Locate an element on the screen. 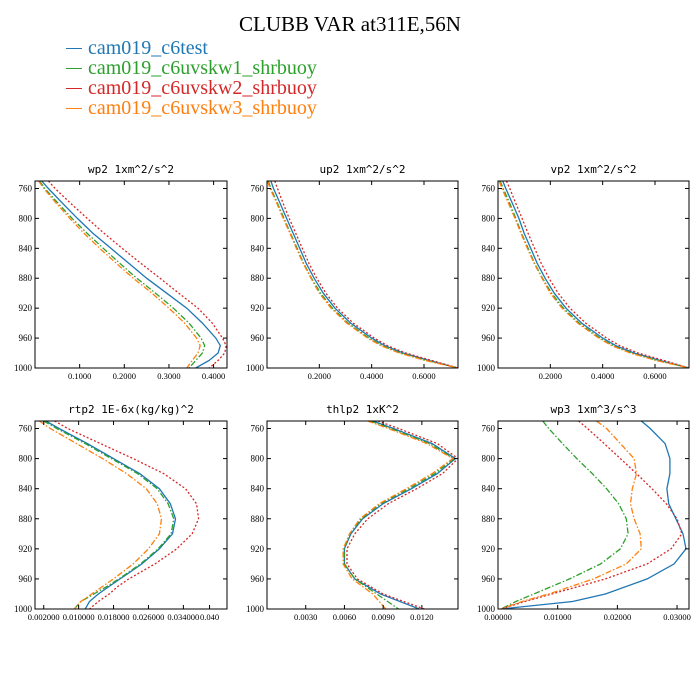 This screenshot has height=700, width=700. panel-title: wp3 1xm^3/s^3 is located at coordinates (593, 409).